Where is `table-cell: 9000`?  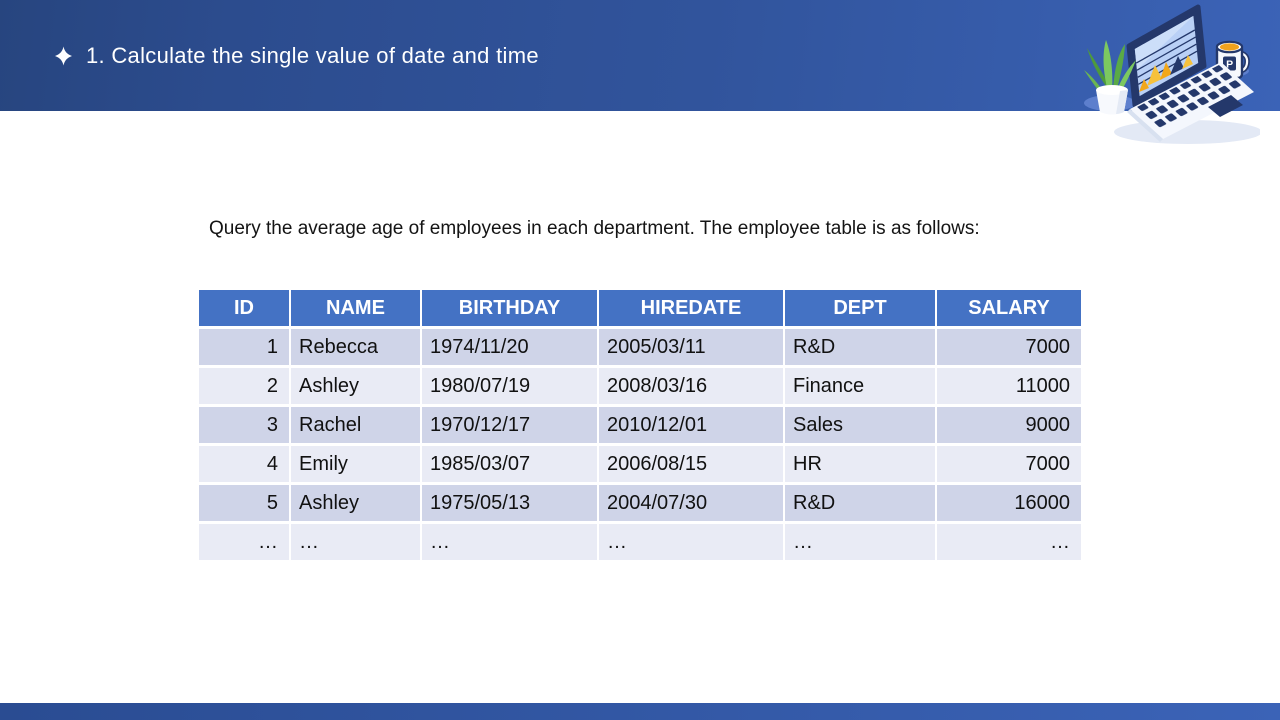 table-cell: 9000 is located at coordinates (1009, 425).